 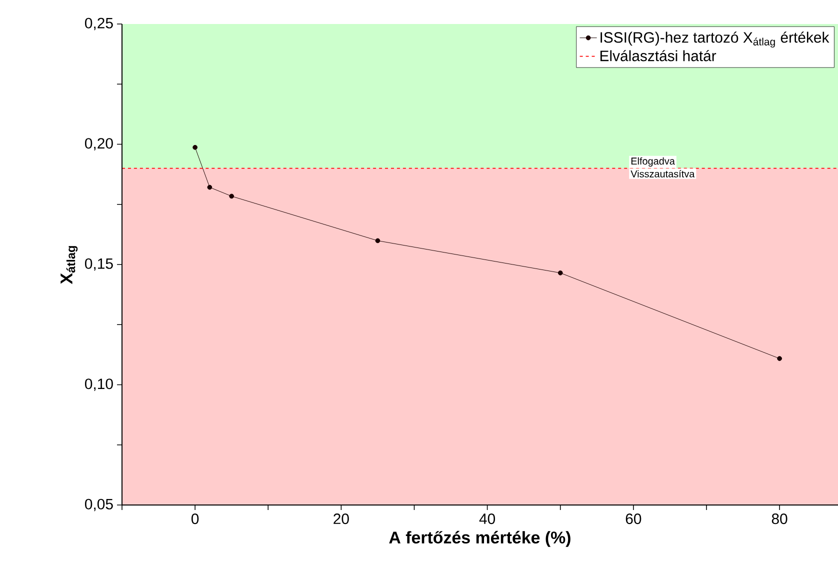 What do you see at coordinates (98, 384) in the screenshot?
I see `y-tick-label: 0,10` at bounding box center [98, 384].